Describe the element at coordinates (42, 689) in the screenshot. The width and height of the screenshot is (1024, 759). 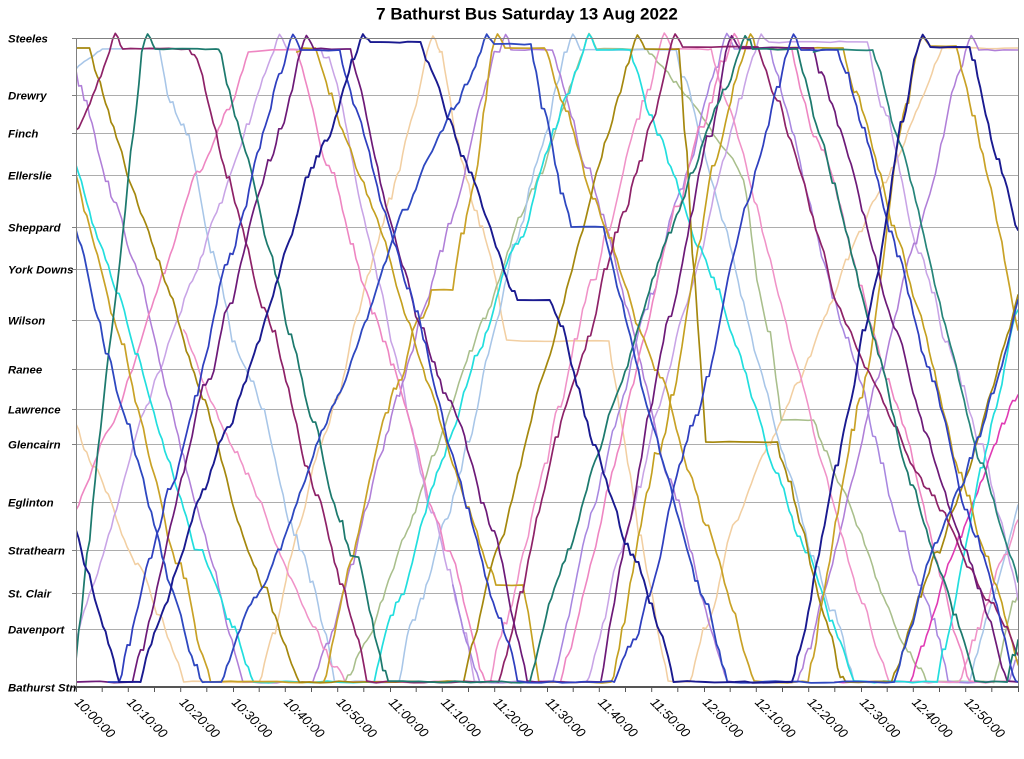
I see `svg-text: Bathurst Stn` at that location.